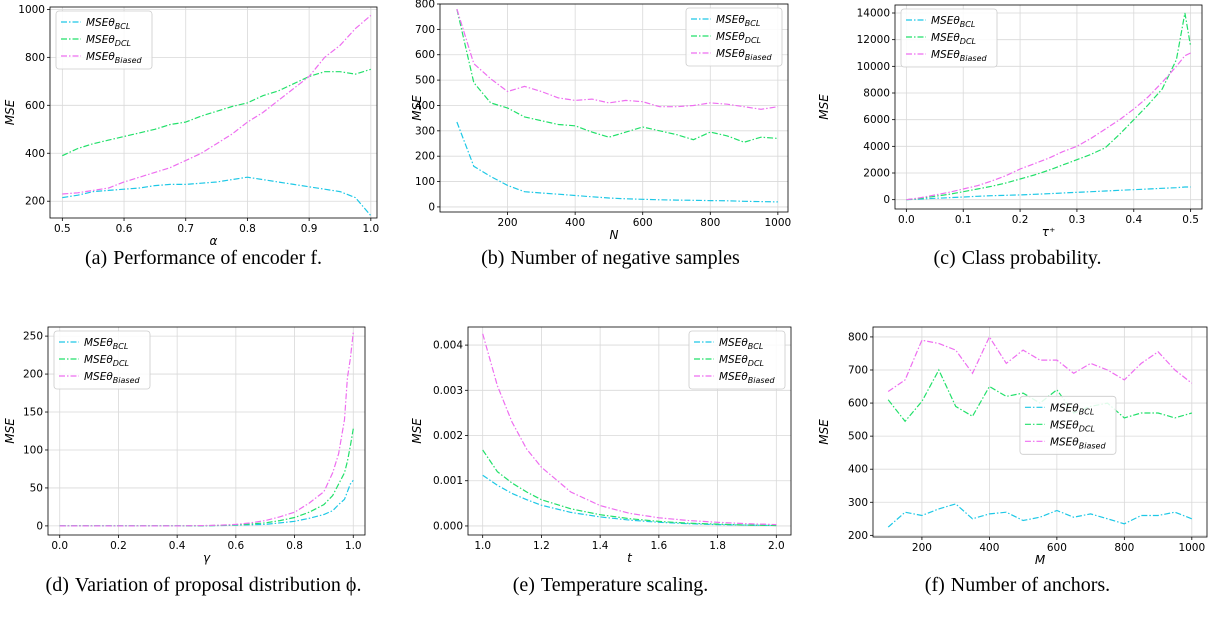 This screenshot has height=623, width=1221. What do you see at coordinates (448, 391) in the screenshot?
I see `y-tick-label: 0.003` at bounding box center [448, 391].